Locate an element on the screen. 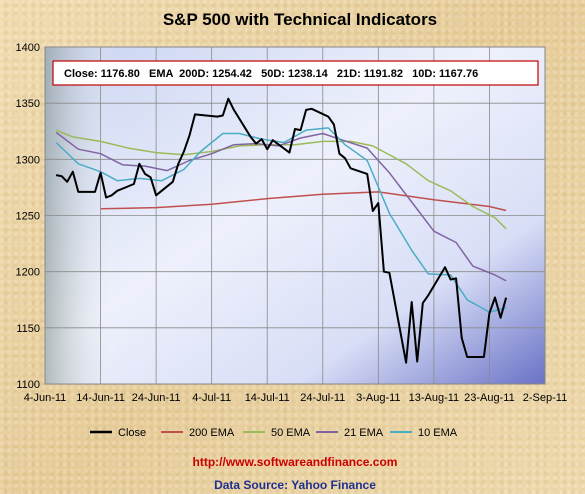 The width and height of the screenshot is (585, 494). y-tick-label: 1250 is located at coordinates (28, 217).